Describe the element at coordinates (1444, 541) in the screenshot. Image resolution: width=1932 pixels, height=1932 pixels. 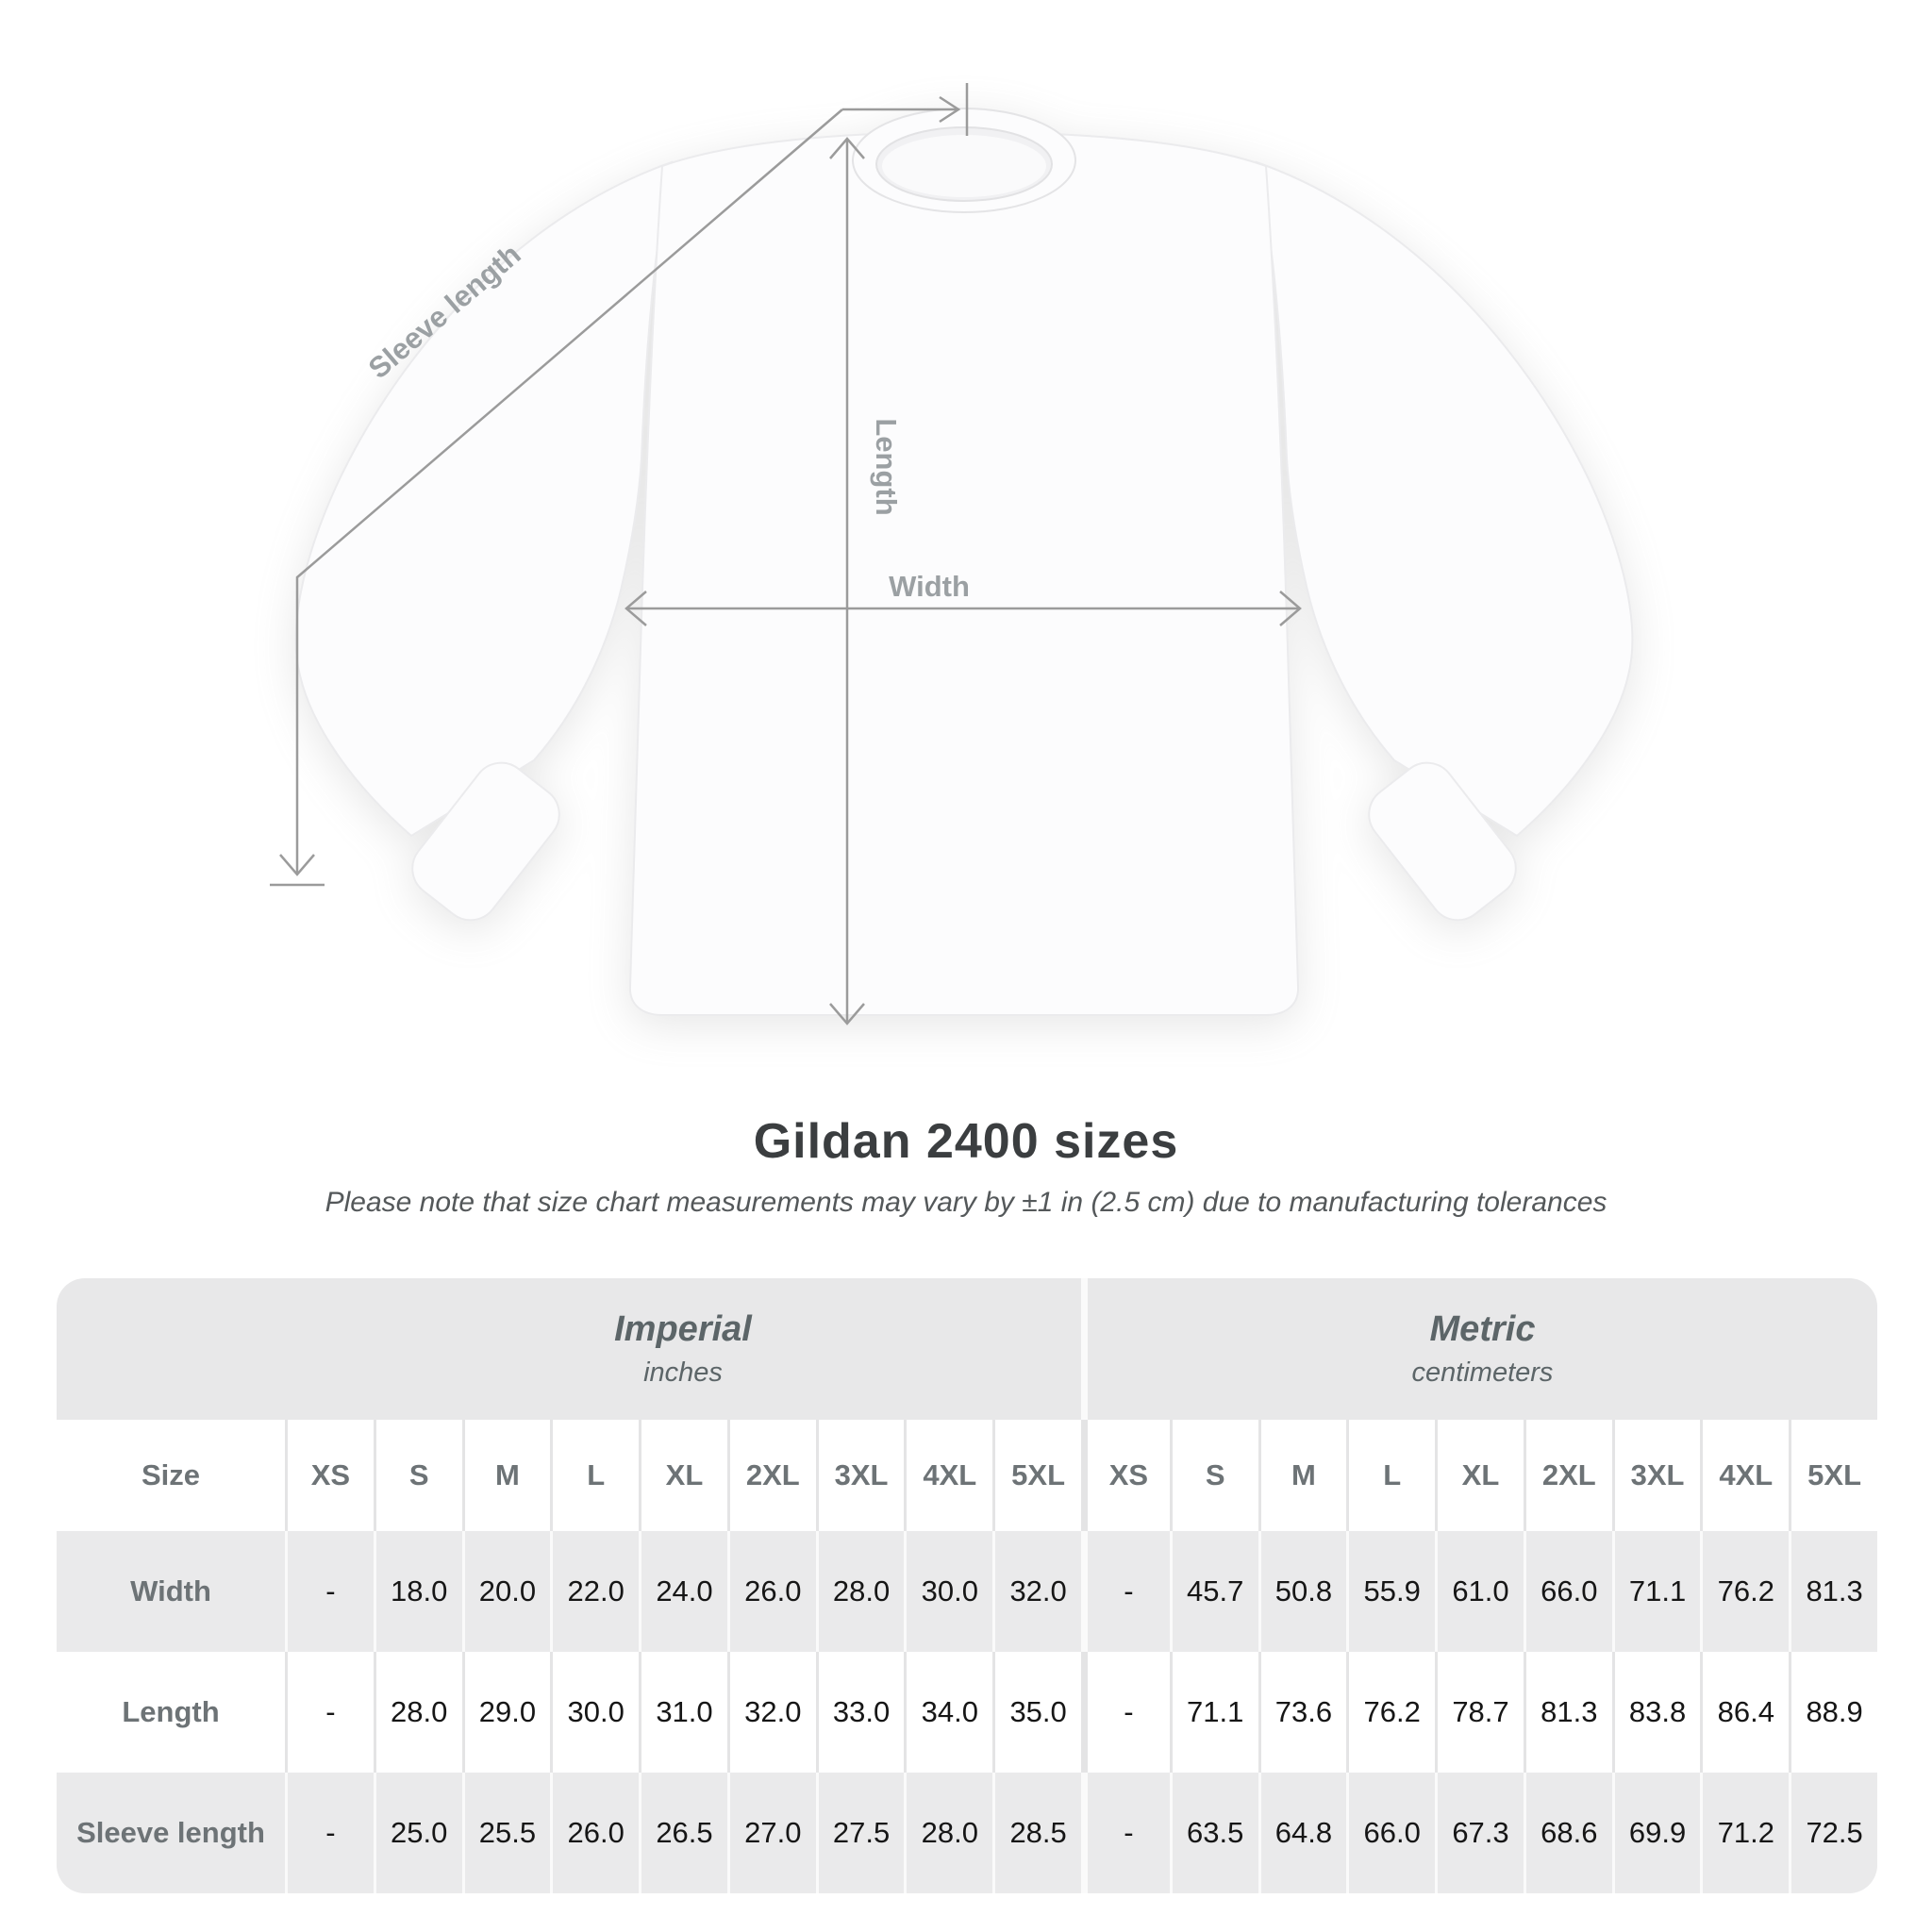
I see `shirt-right-sleeve` at that location.